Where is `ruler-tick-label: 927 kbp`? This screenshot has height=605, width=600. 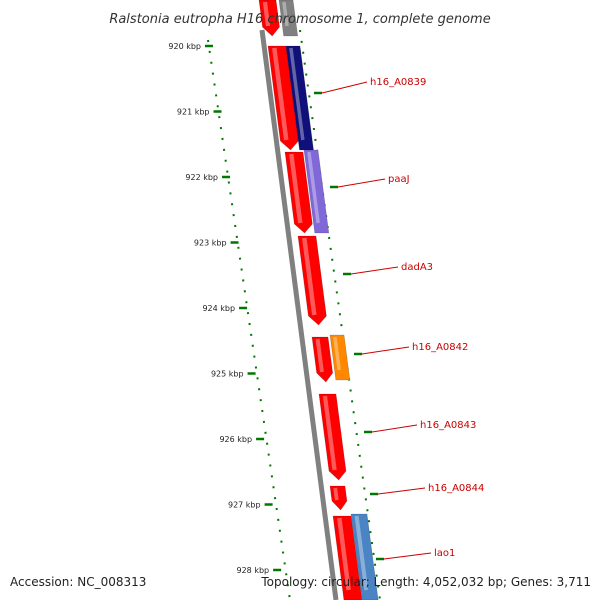
ruler-tick-label: 927 kbp is located at coordinates (244, 505).